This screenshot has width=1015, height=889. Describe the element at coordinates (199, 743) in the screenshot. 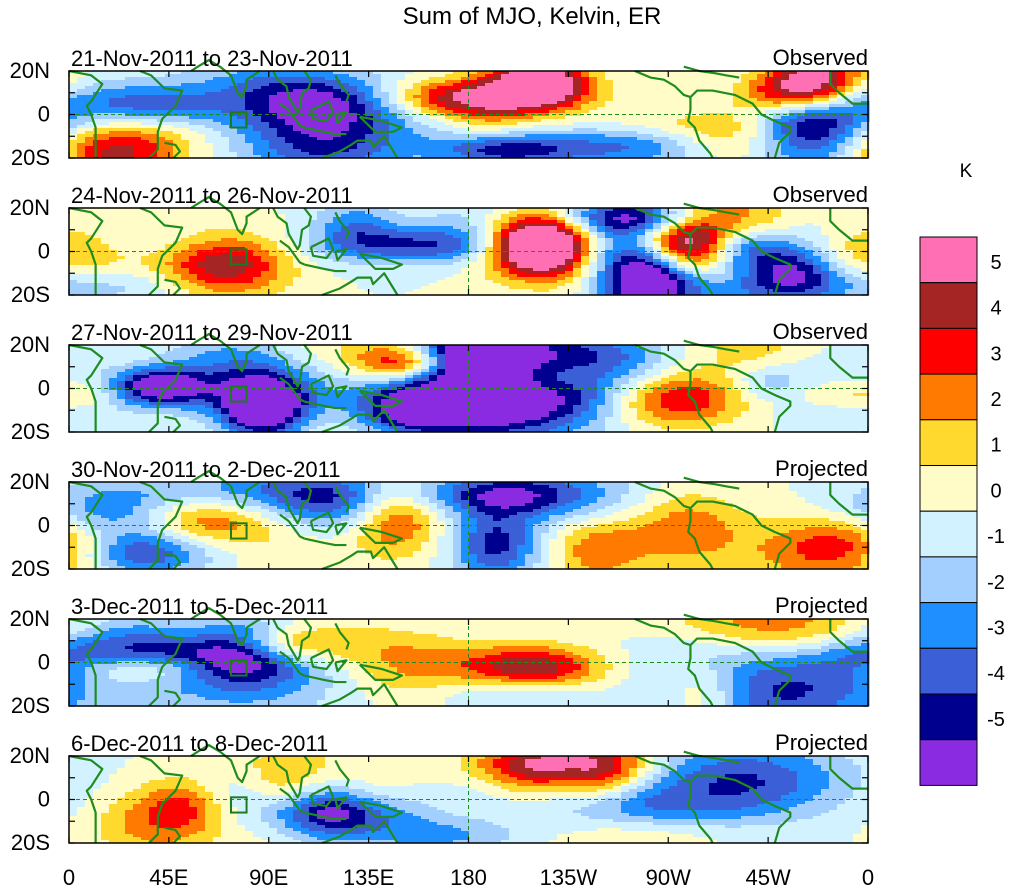

I see `panel-date-range: 6-Dec-2011 to 8-Dec-2011` at that location.